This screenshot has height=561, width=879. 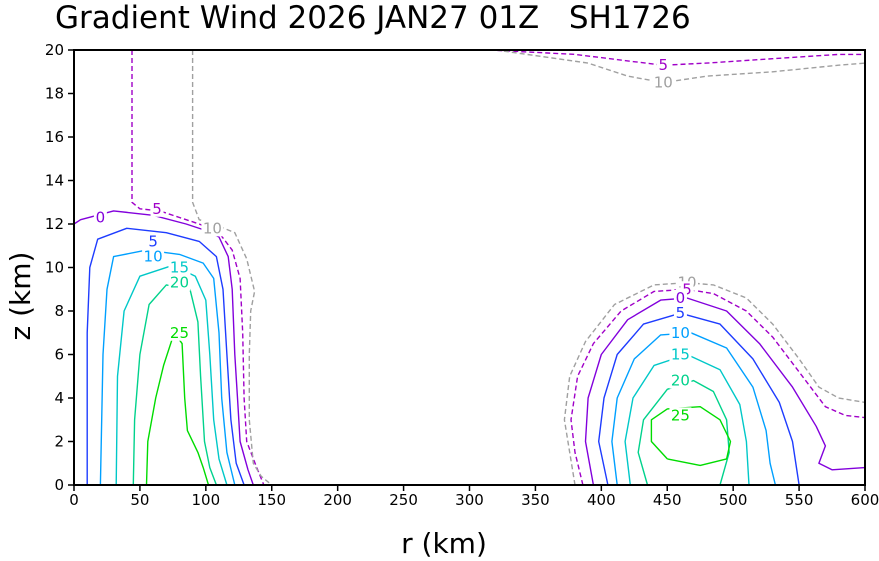 I want to click on y-tick-label: 8, so click(x=59, y=311).